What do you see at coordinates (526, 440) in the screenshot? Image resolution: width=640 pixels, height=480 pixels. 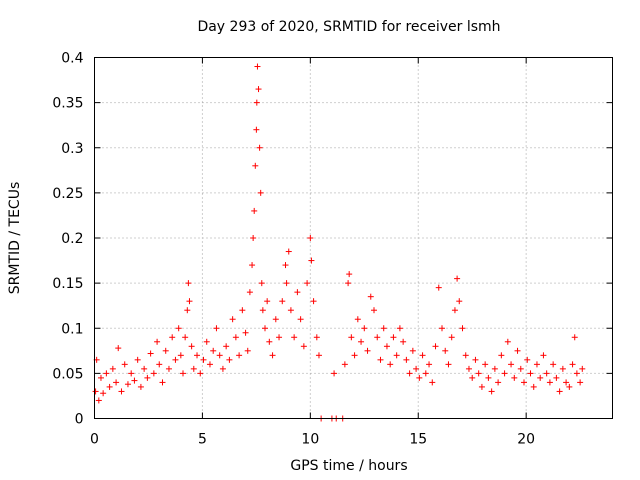 I see `x-tick-label: 20` at bounding box center [526, 440].